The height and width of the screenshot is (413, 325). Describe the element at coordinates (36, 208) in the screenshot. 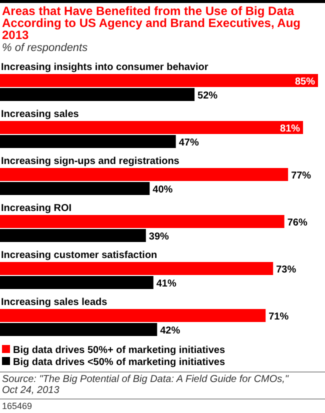

I see `y-tick-label: Increasing ROI` at that location.